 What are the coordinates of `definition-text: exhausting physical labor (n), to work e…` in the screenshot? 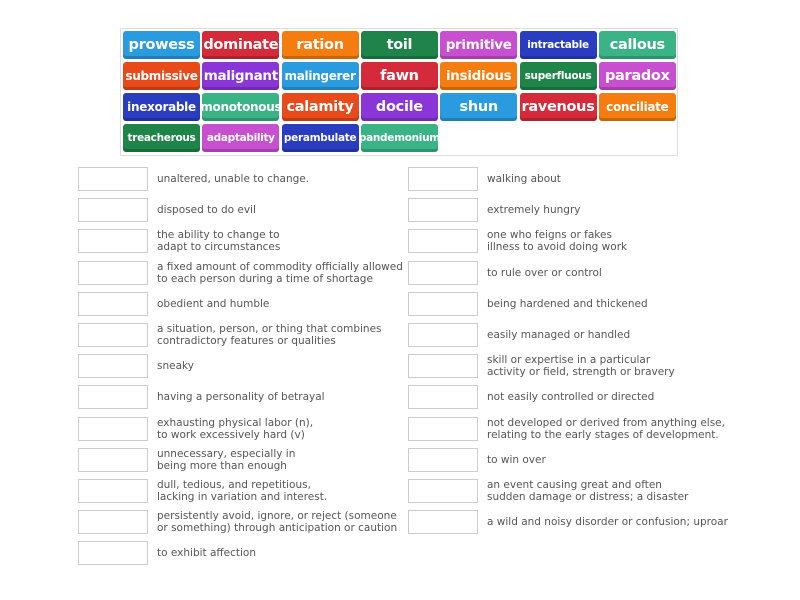 It's located at (235, 428).